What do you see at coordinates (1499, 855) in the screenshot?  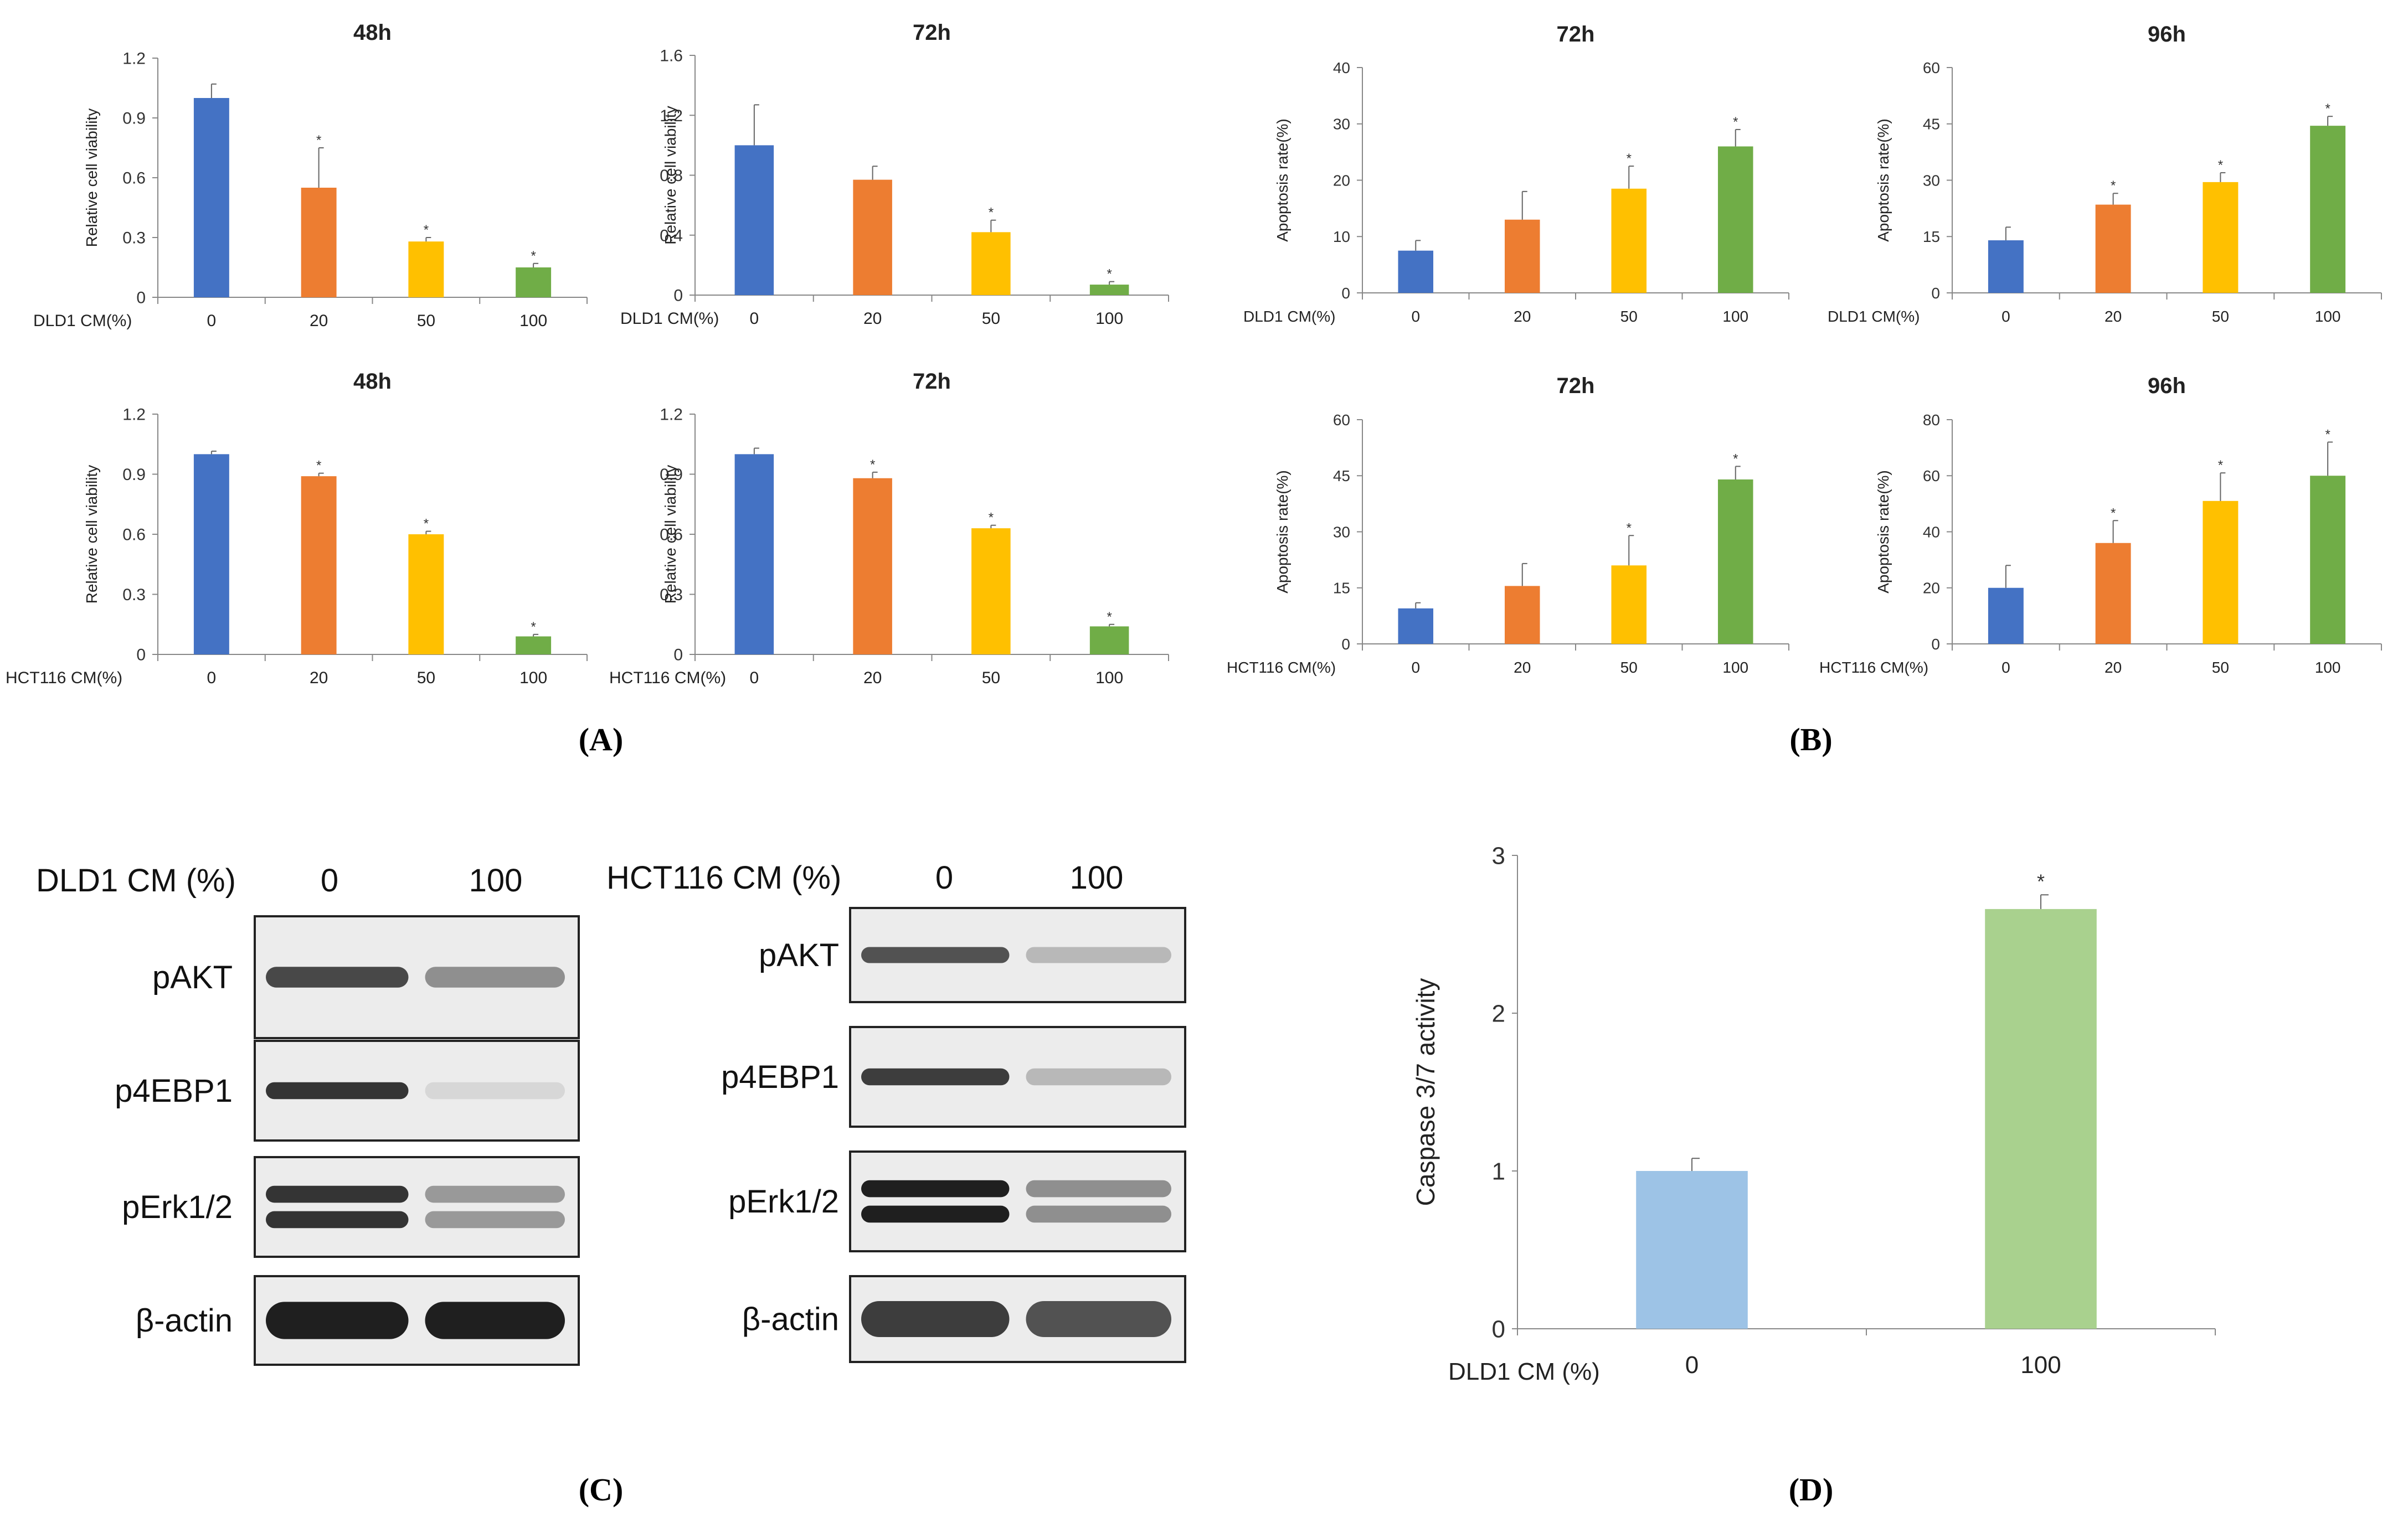 I see `y-tick-label: 3` at bounding box center [1499, 855].